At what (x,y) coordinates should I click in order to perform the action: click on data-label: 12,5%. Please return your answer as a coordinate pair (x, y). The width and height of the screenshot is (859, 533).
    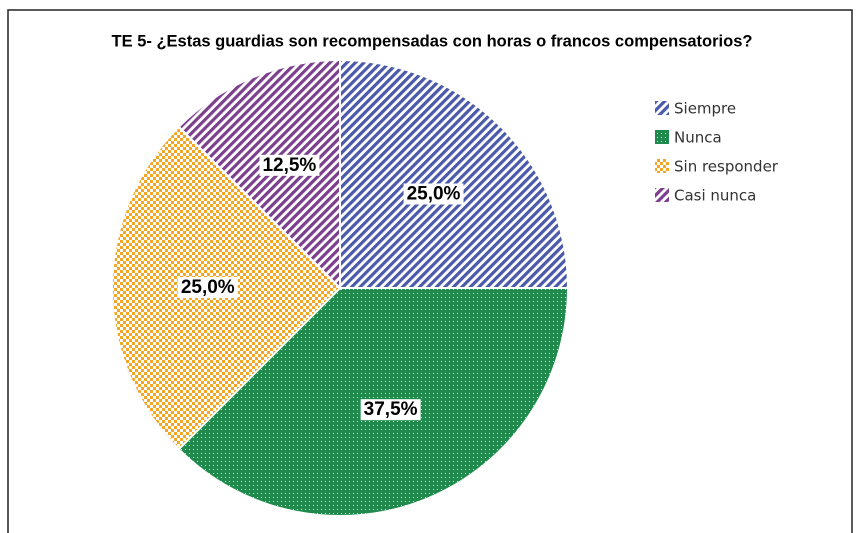
    Looking at the image, I should click on (289, 165).